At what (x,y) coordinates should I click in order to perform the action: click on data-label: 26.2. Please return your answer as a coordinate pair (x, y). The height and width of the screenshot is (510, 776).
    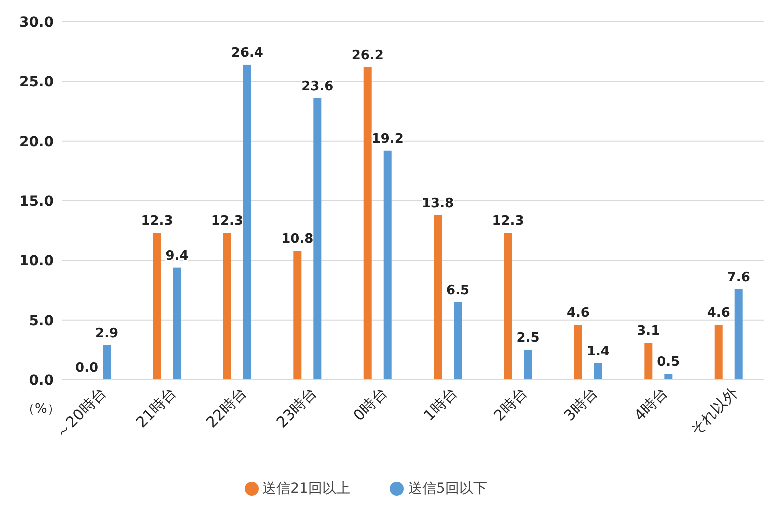
    Looking at the image, I should click on (368, 56).